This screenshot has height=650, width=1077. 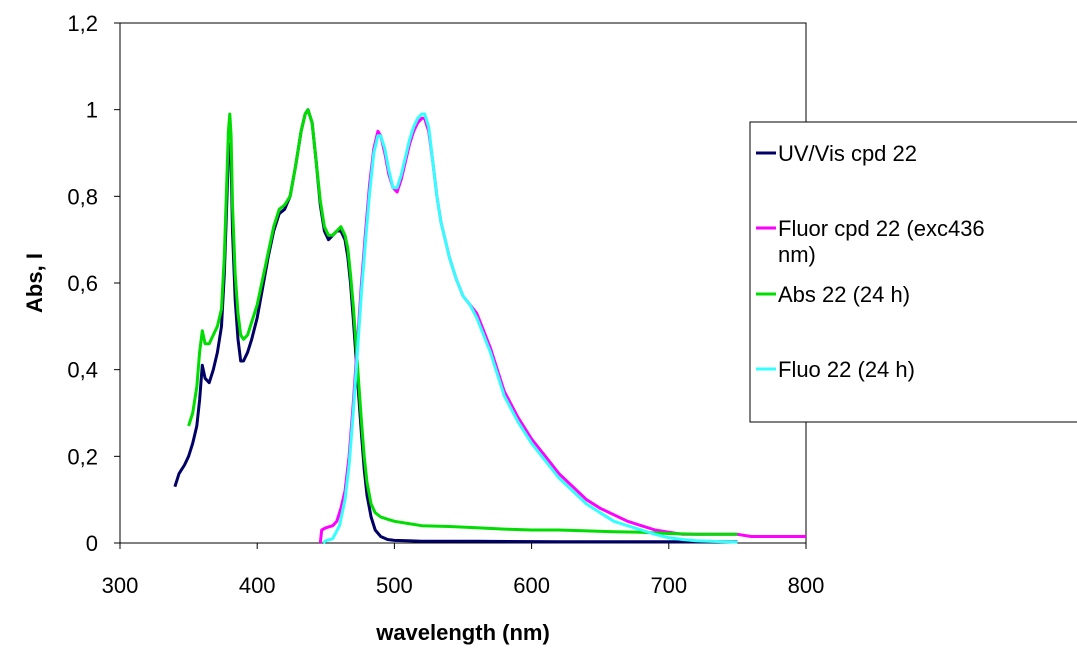 What do you see at coordinates (394, 585) in the screenshot?
I see `x-tick-label: 500` at bounding box center [394, 585].